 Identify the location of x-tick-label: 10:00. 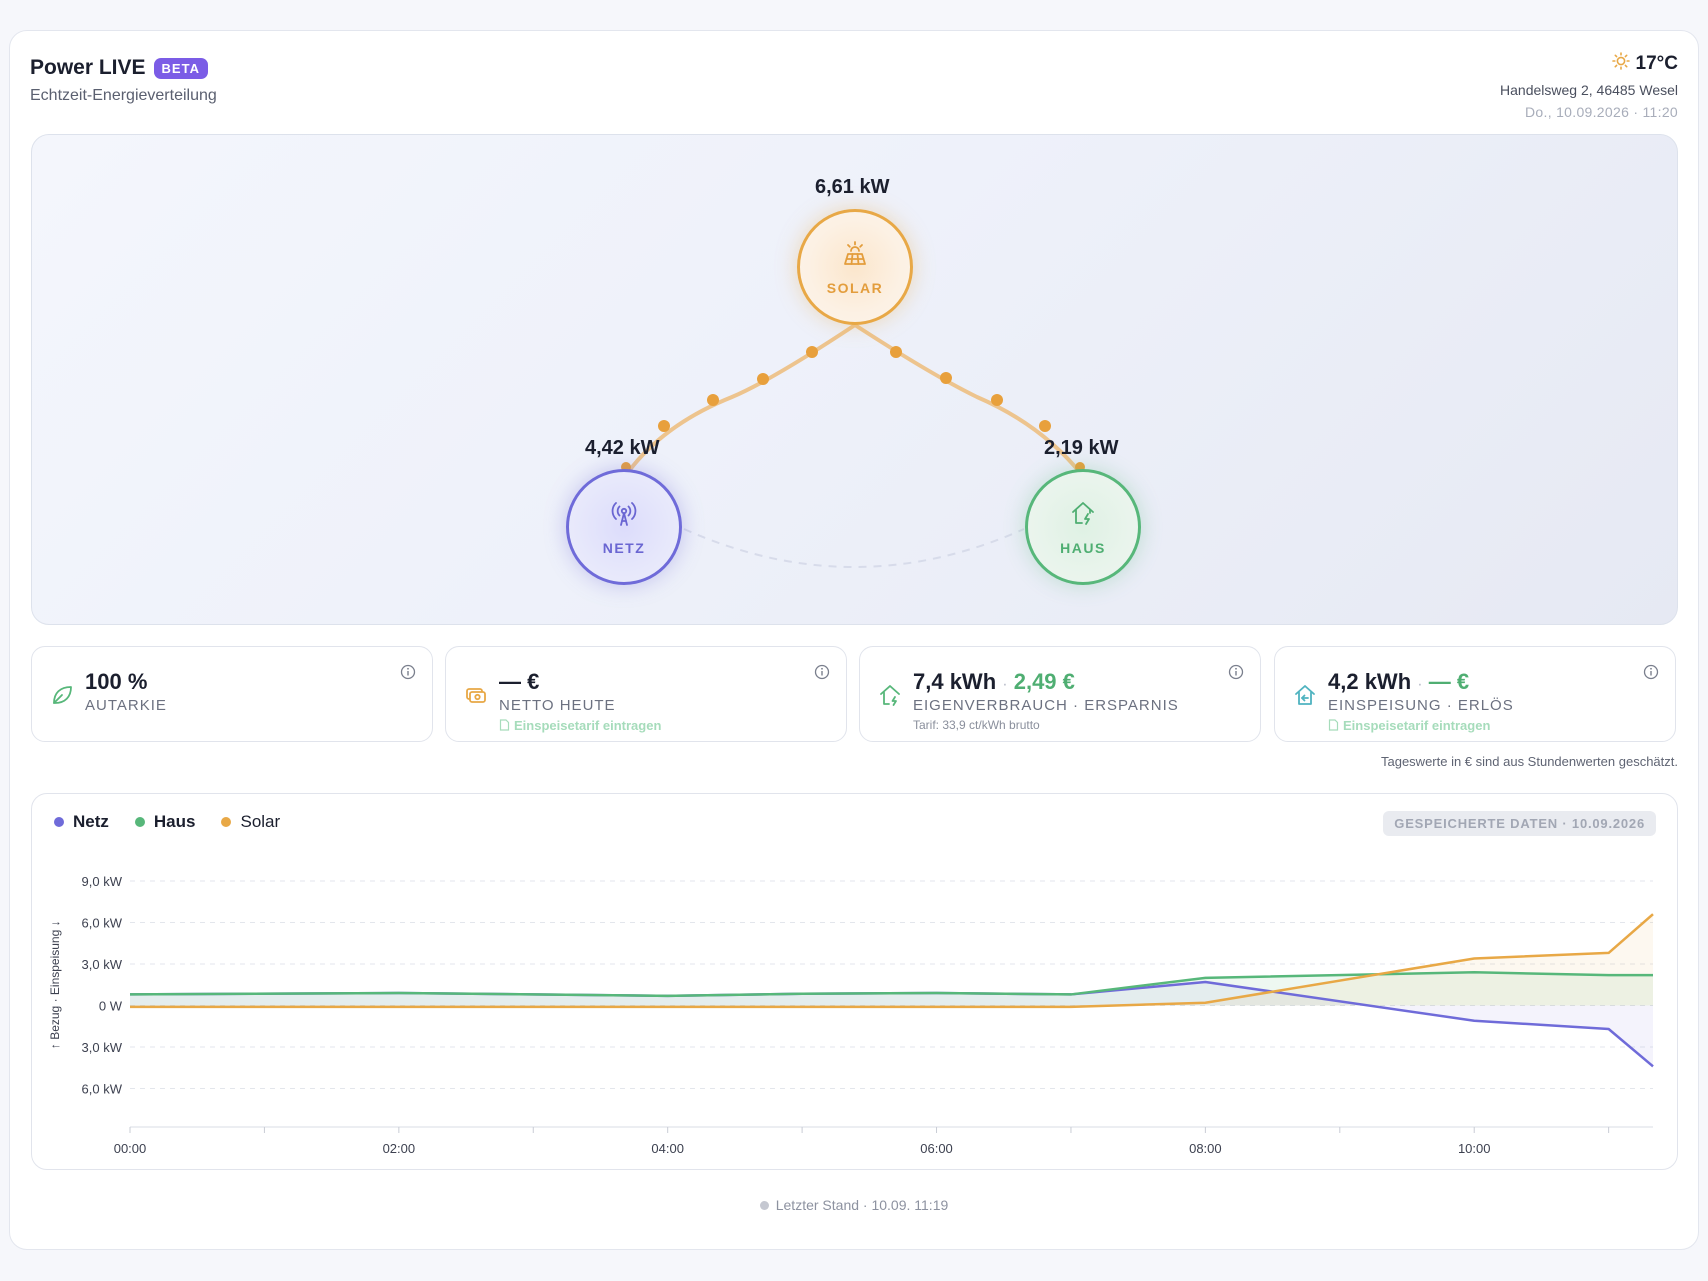
(1474, 1148).